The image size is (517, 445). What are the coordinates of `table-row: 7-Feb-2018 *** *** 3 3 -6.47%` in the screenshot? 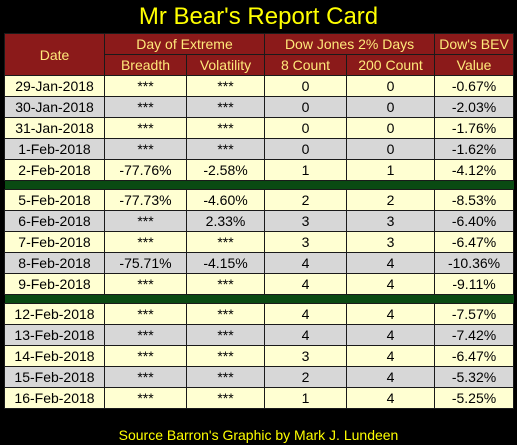 It's located at (259, 242).